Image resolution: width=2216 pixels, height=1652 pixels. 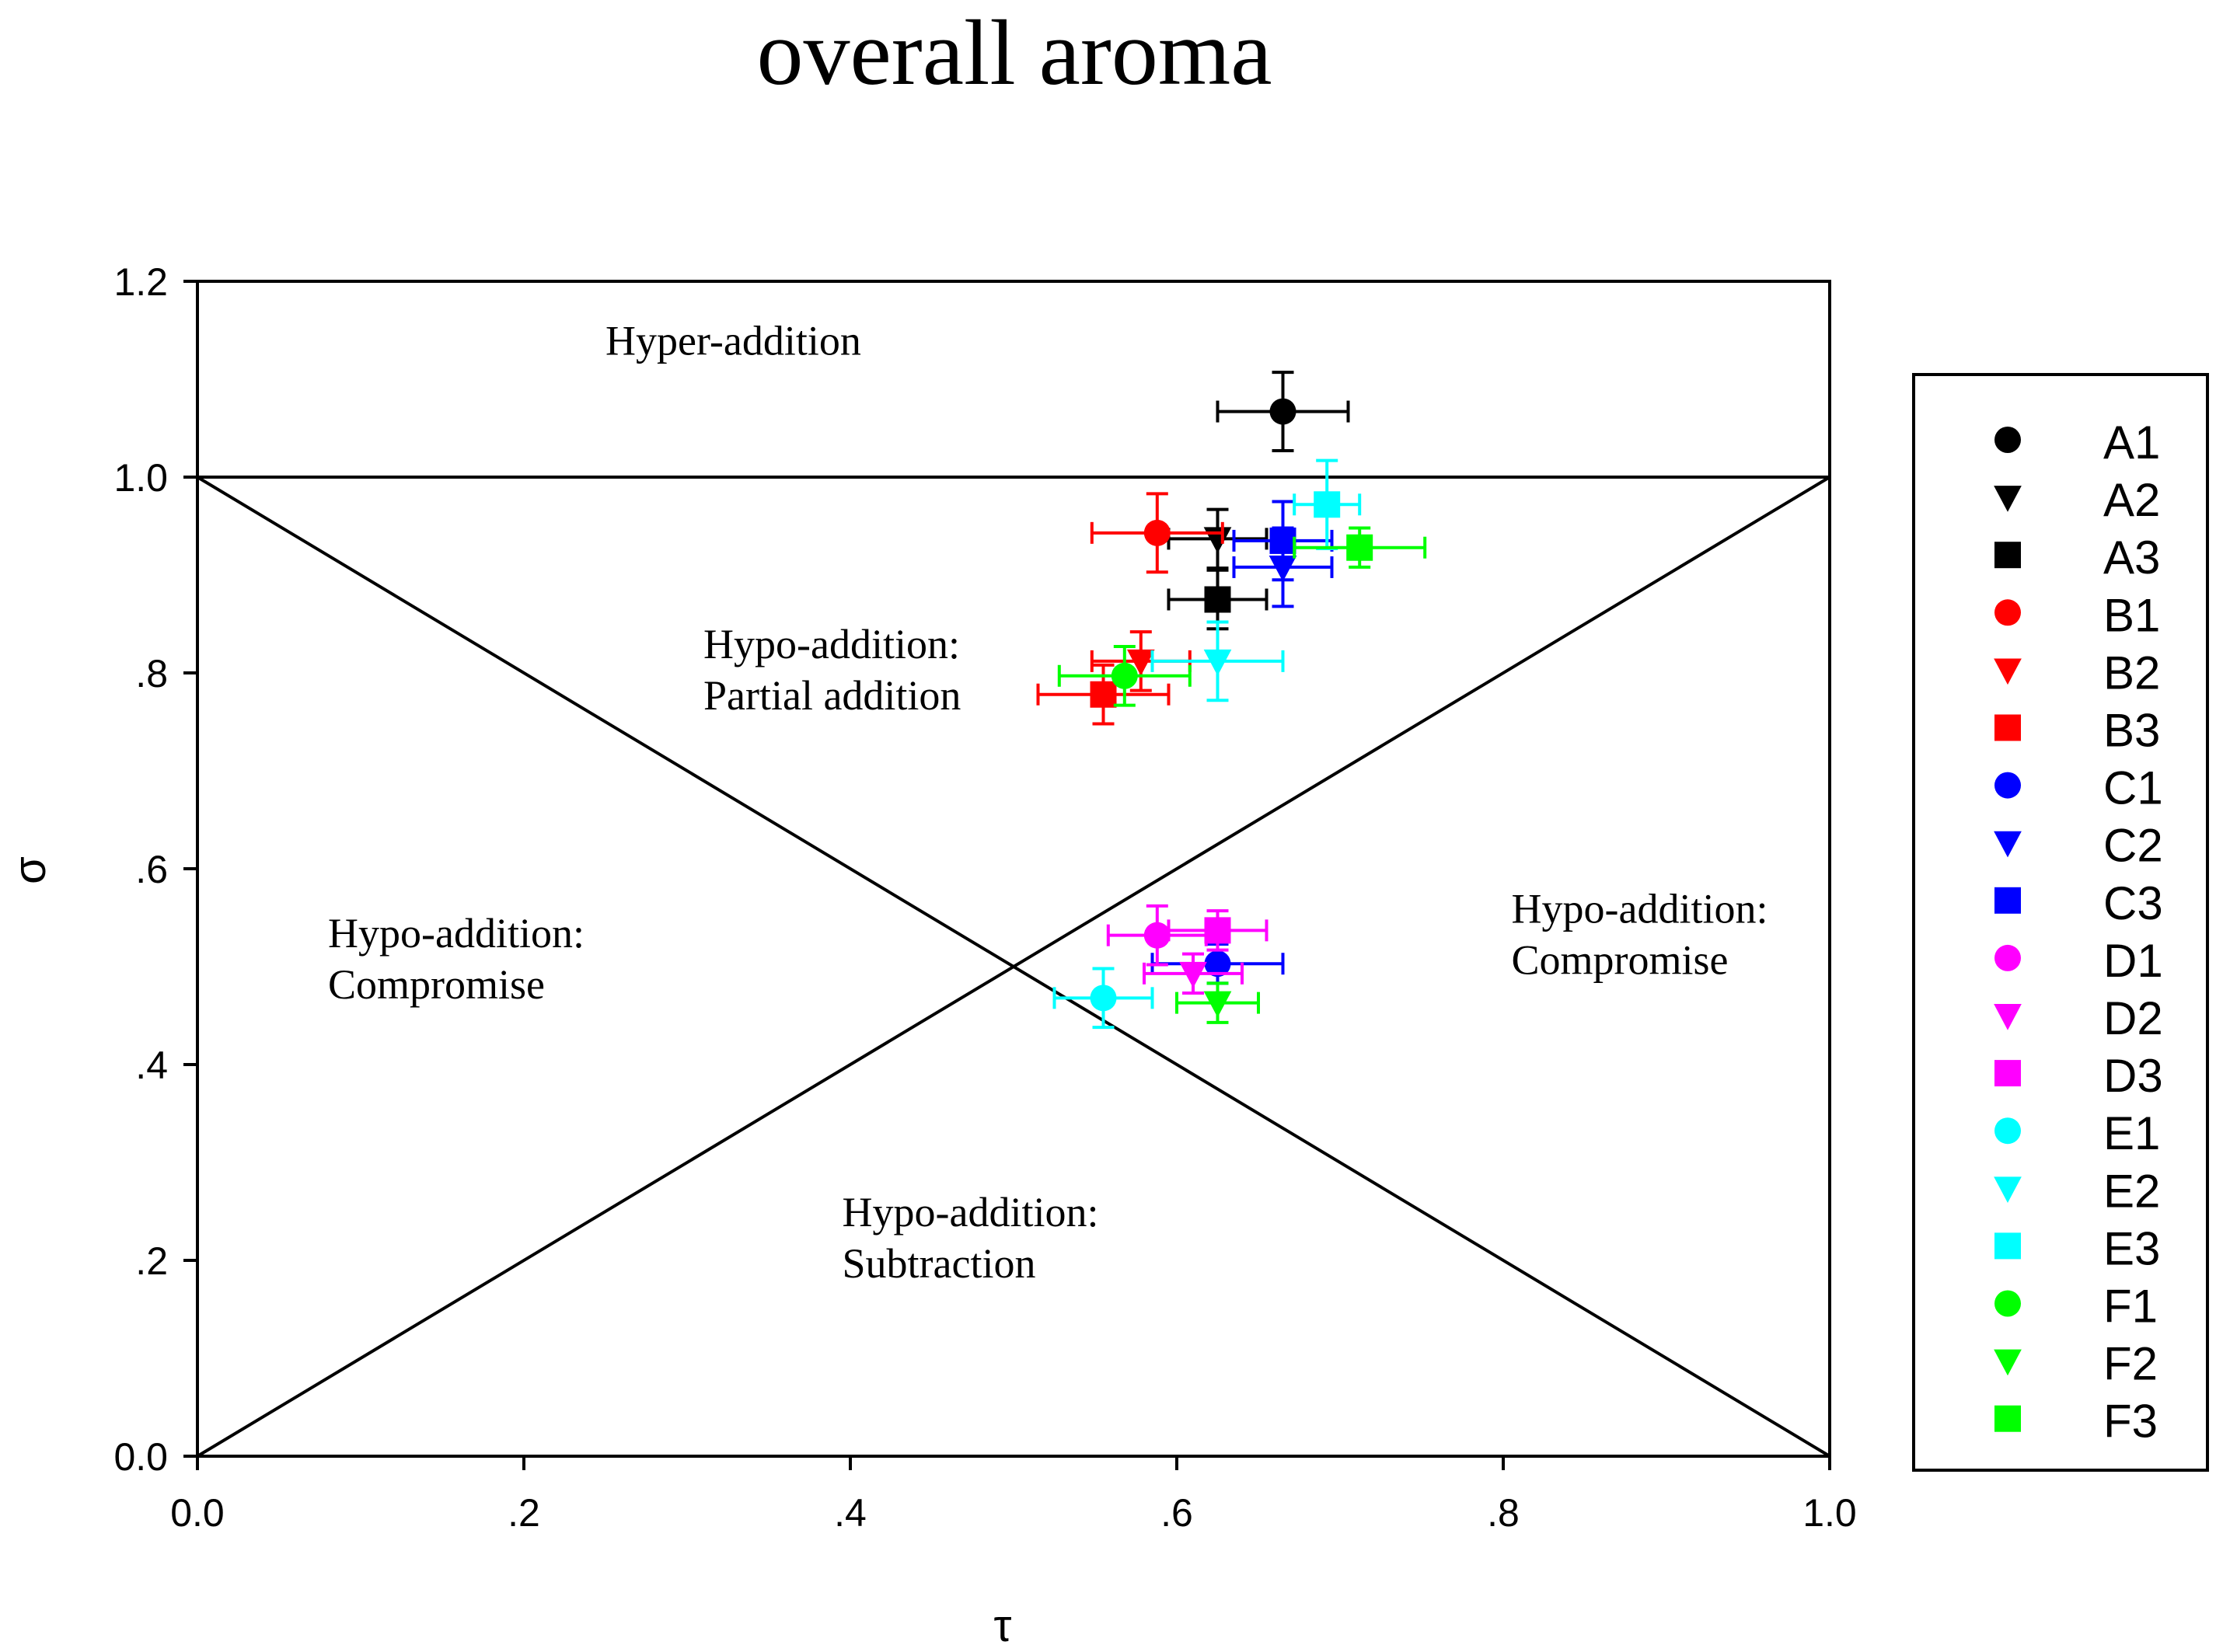 I want to click on y-tick-label: 0.0, so click(x=140, y=1457).